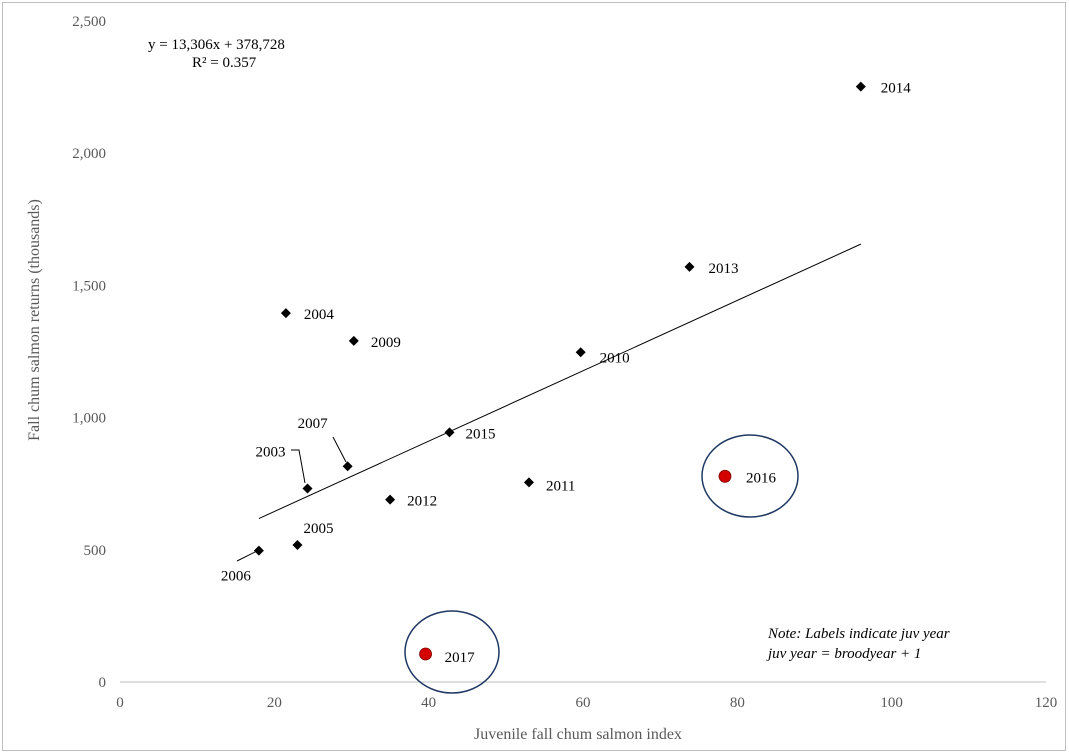 The height and width of the screenshot is (754, 1069). I want to click on point-label-2017: 2017, so click(460, 658).